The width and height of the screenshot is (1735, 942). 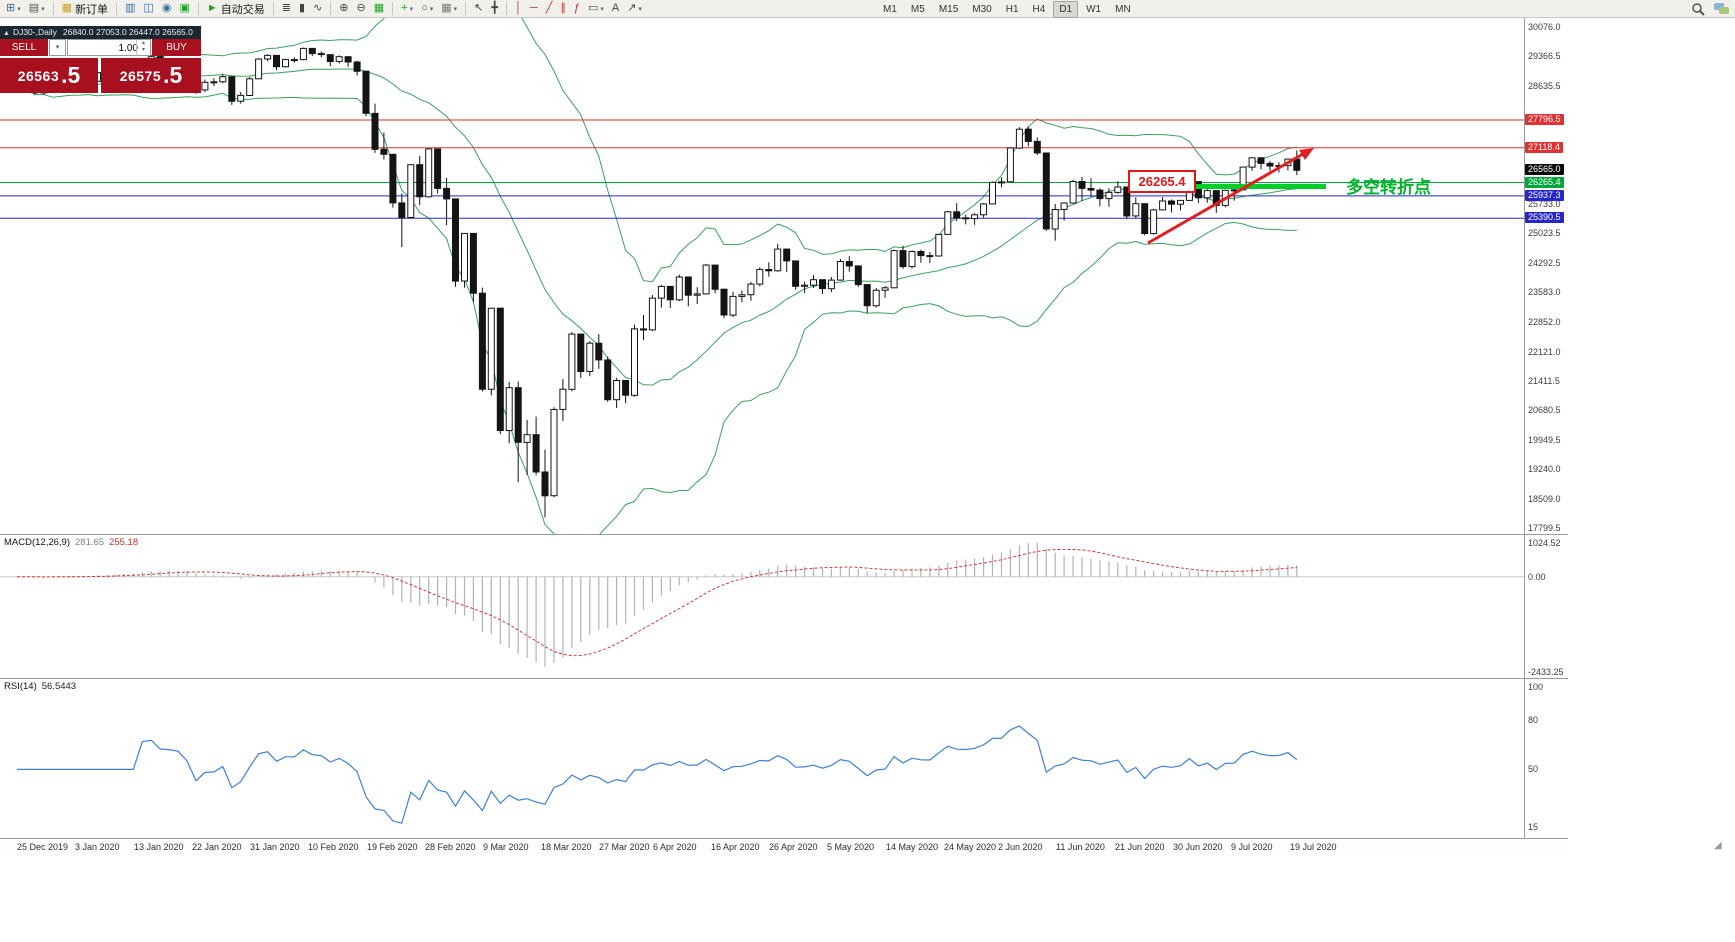 What do you see at coordinates (634, 8) in the screenshot?
I see `arrows-button: ↗ ▾` at bounding box center [634, 8].